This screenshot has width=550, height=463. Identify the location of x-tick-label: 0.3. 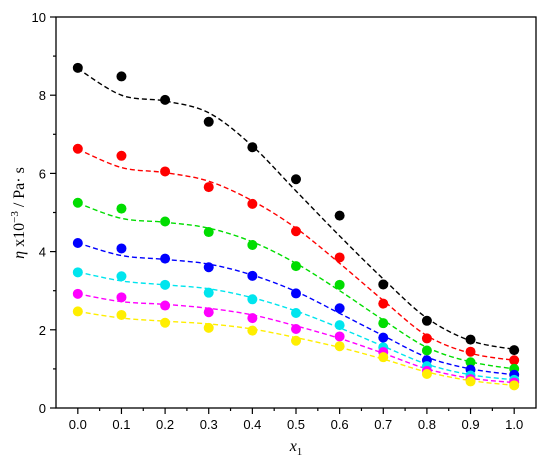
(209, 424).